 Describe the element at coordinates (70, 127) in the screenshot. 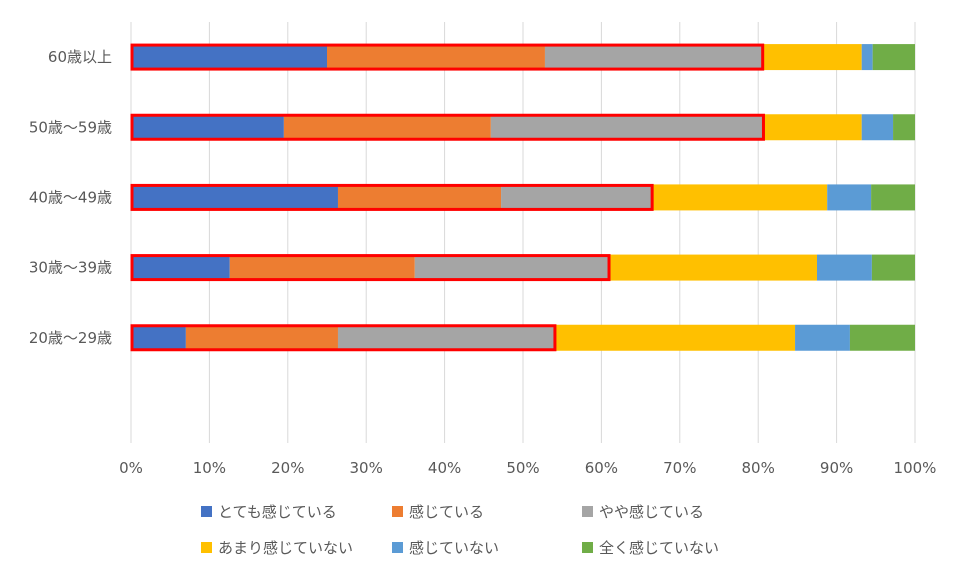

I see `category-label: 50歳〜59歳` at that location.